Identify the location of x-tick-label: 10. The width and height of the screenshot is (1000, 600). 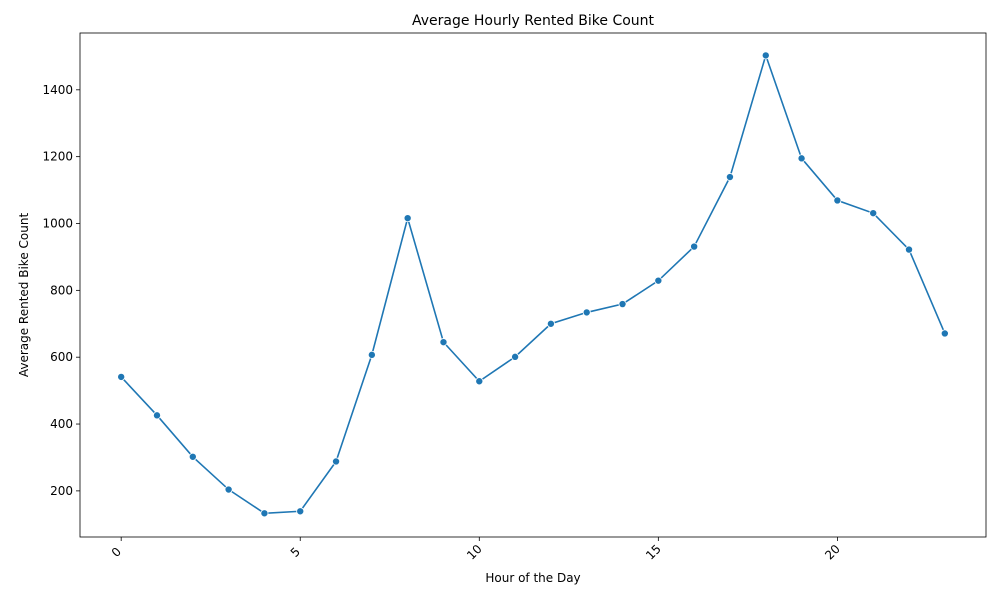
(474, 552).